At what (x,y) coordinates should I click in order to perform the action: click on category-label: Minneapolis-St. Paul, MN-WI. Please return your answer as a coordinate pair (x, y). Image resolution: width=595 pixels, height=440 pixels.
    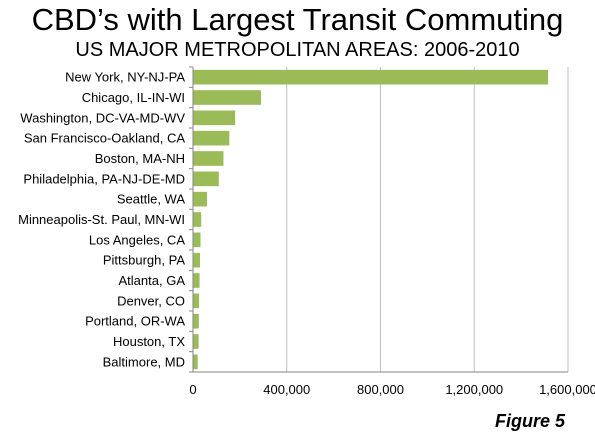
    Looking at the image, I should click on (101, 219).